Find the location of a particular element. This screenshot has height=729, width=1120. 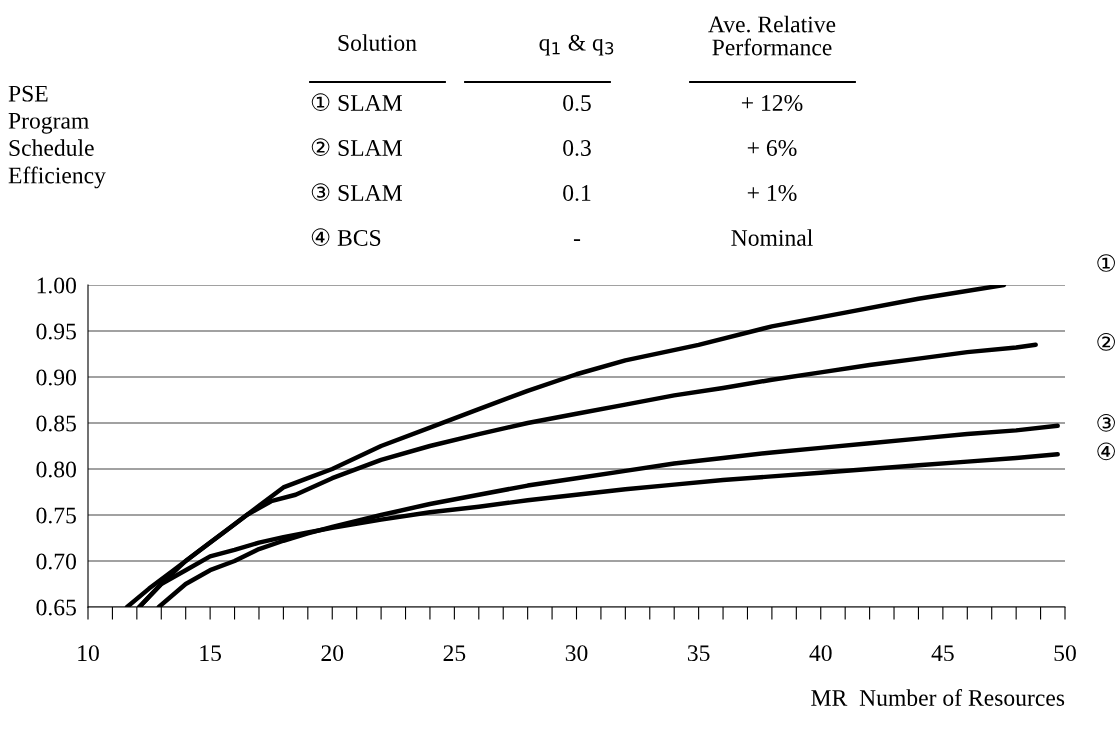

y-axis-title: PSE Program Schedule Efficiency is located at coordinates (57, 137).